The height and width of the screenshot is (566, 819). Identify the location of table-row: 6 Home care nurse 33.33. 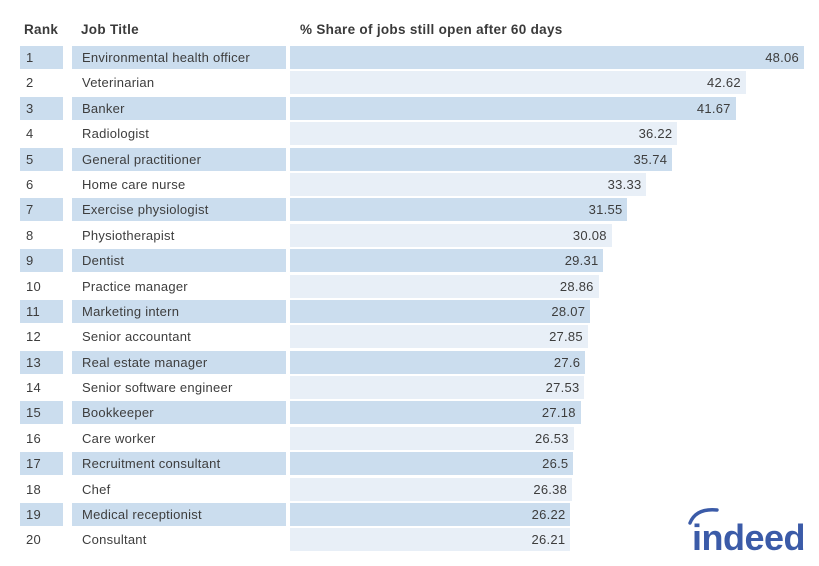
(402, 184).